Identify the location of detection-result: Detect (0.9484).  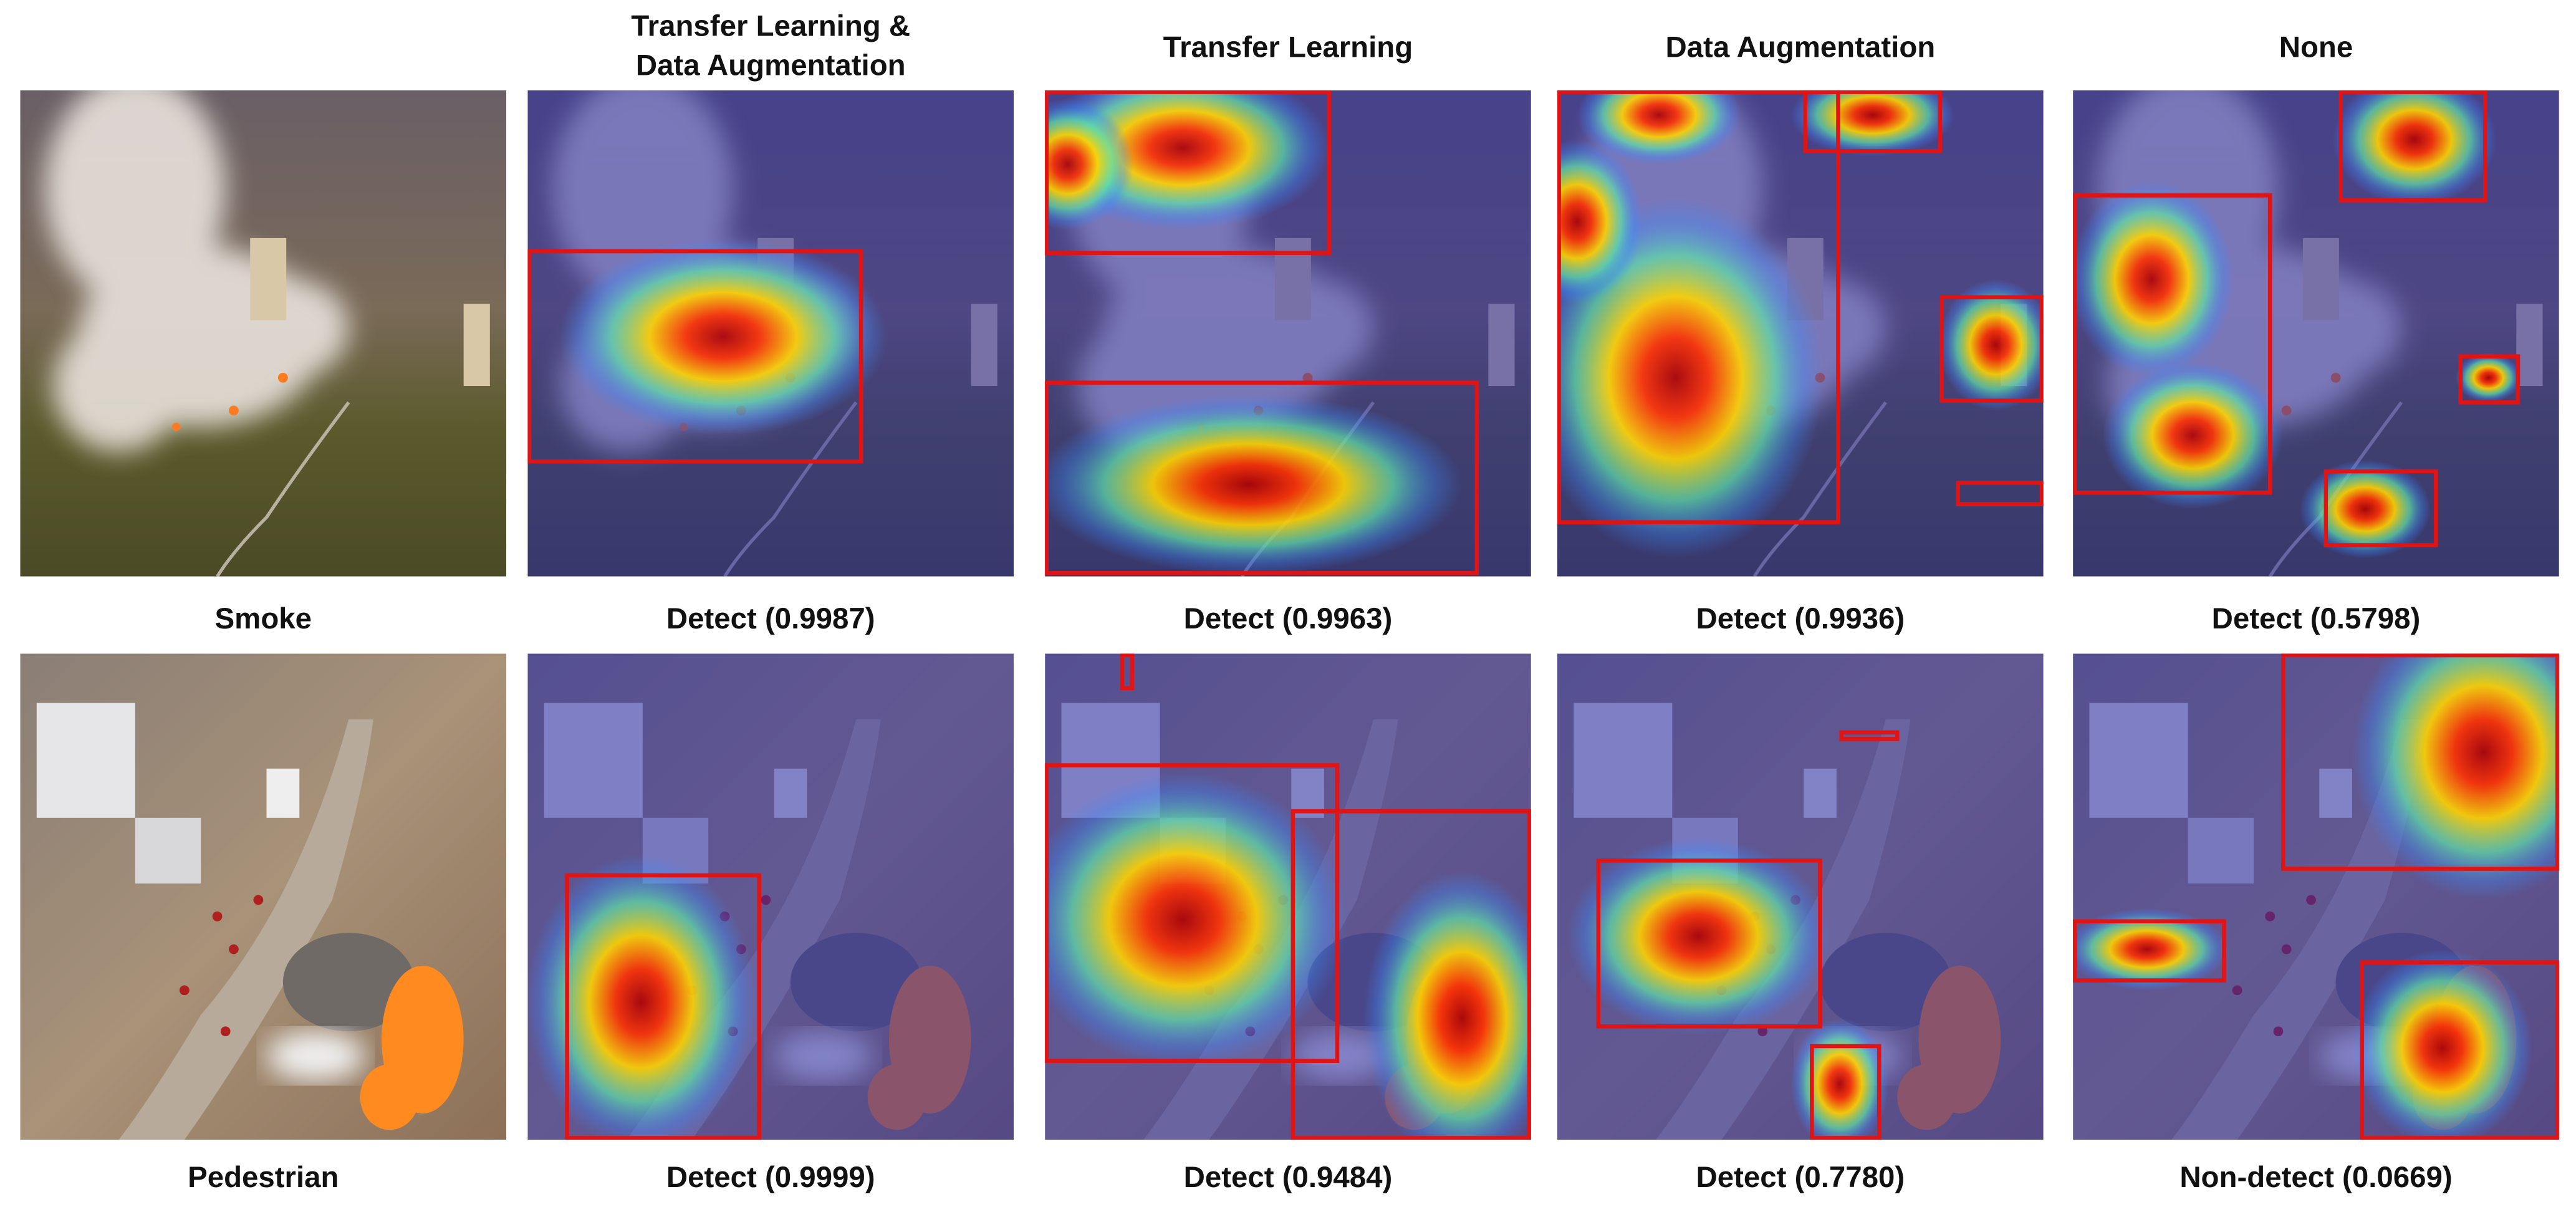
(1288, 1177).